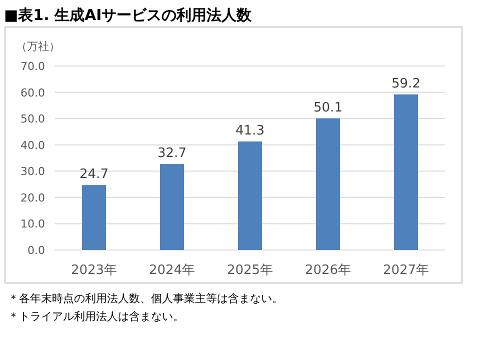 The width and height of the screenshot is (480, 341). I want to click on data-label: 32.7, so click(172, 154).